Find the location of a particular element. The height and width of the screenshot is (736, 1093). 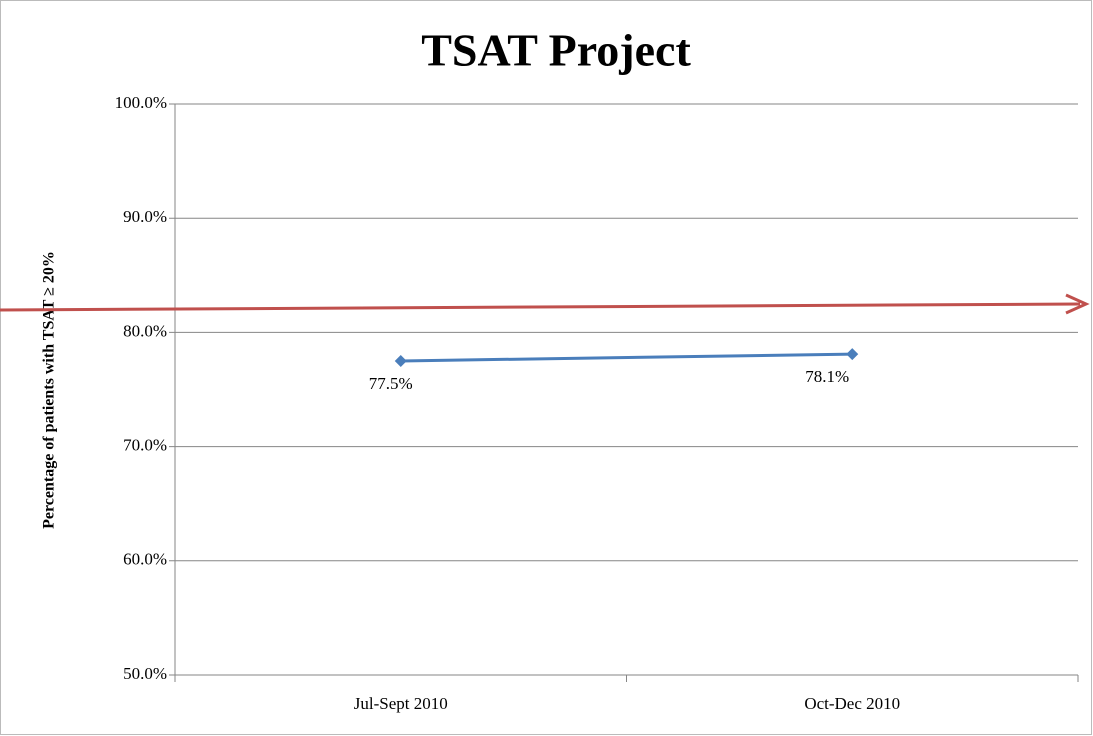

y-tick-label: 100.0% is located at coordinates (141, 102).